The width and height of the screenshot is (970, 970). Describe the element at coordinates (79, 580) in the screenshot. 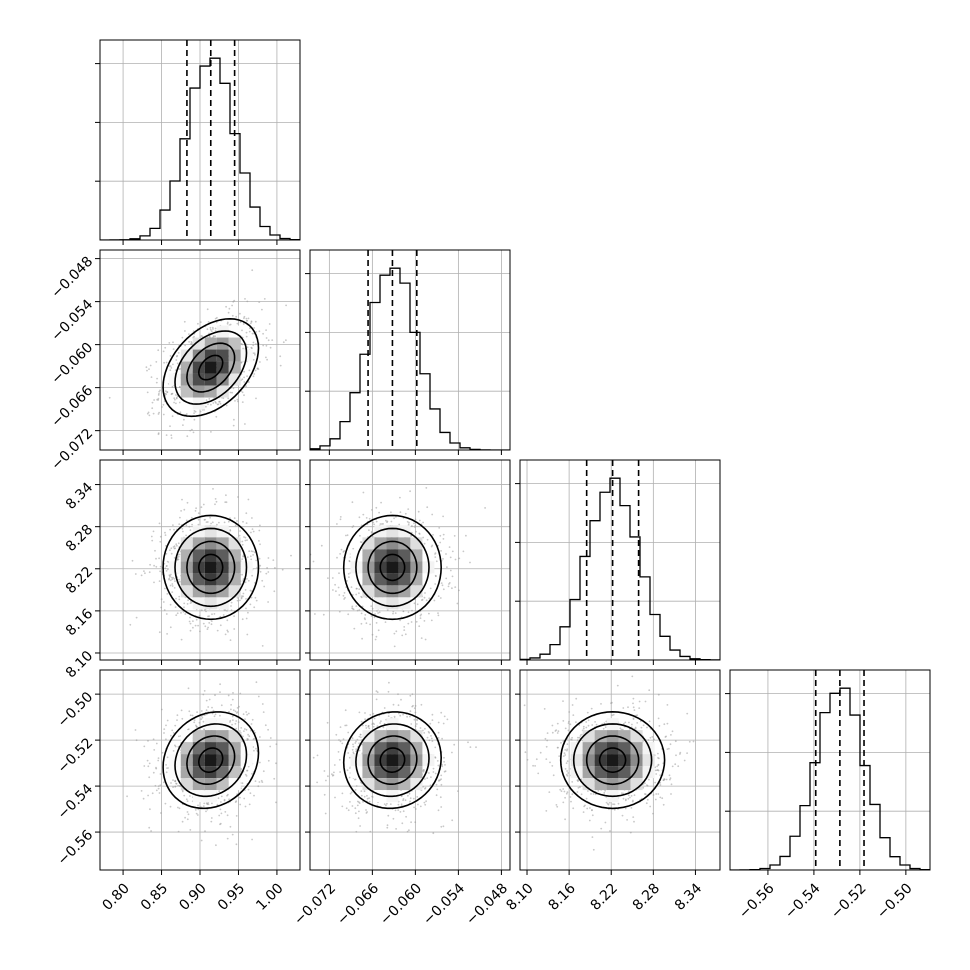

I see `y-tick-label: 8.22` at that location.